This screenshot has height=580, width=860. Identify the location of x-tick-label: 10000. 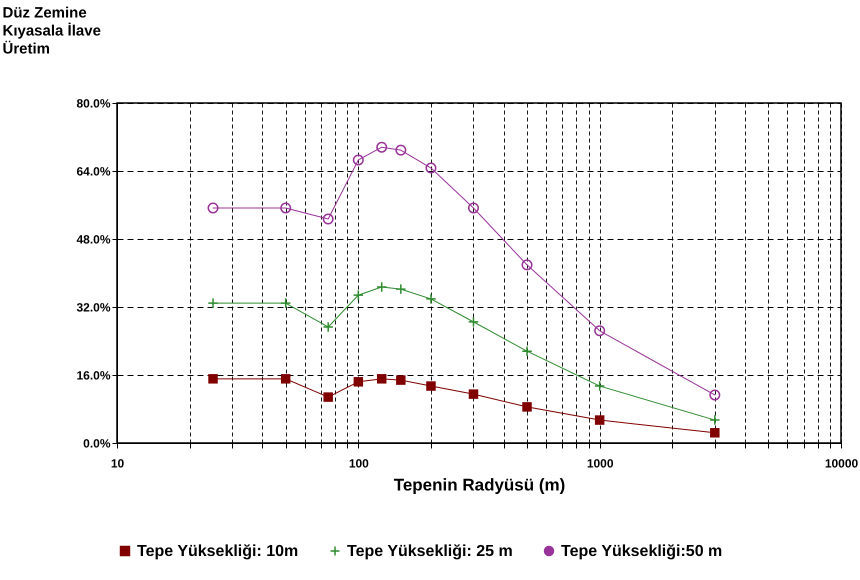
(841, 463).